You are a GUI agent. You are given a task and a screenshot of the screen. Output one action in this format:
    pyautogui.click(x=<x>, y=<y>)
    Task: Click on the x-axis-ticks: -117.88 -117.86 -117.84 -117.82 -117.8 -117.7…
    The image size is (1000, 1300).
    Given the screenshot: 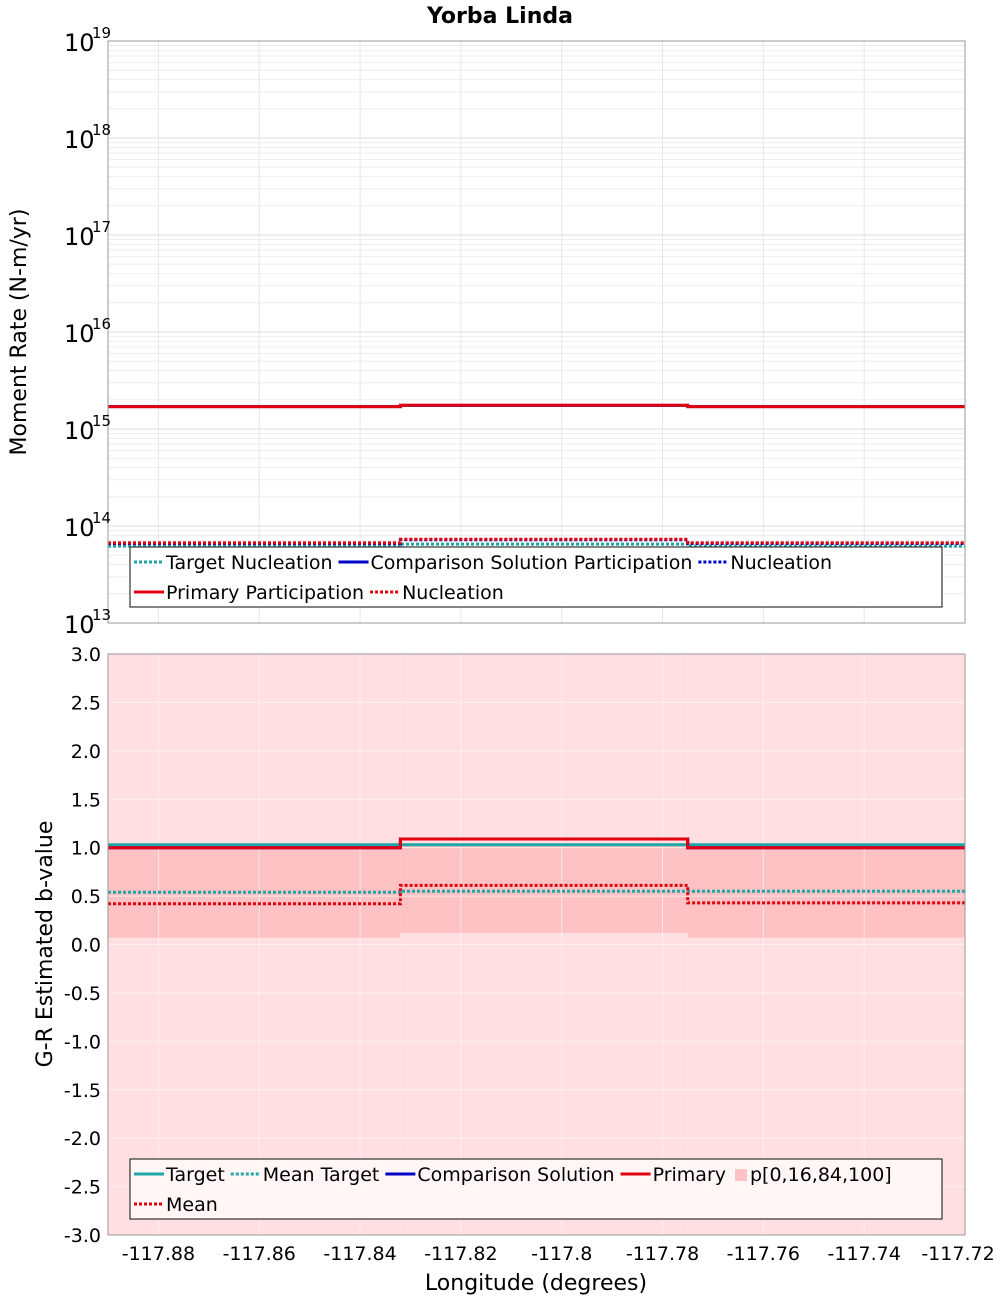 What is the action you would take?
    pyautogui.click(x=558, y=1254)
    